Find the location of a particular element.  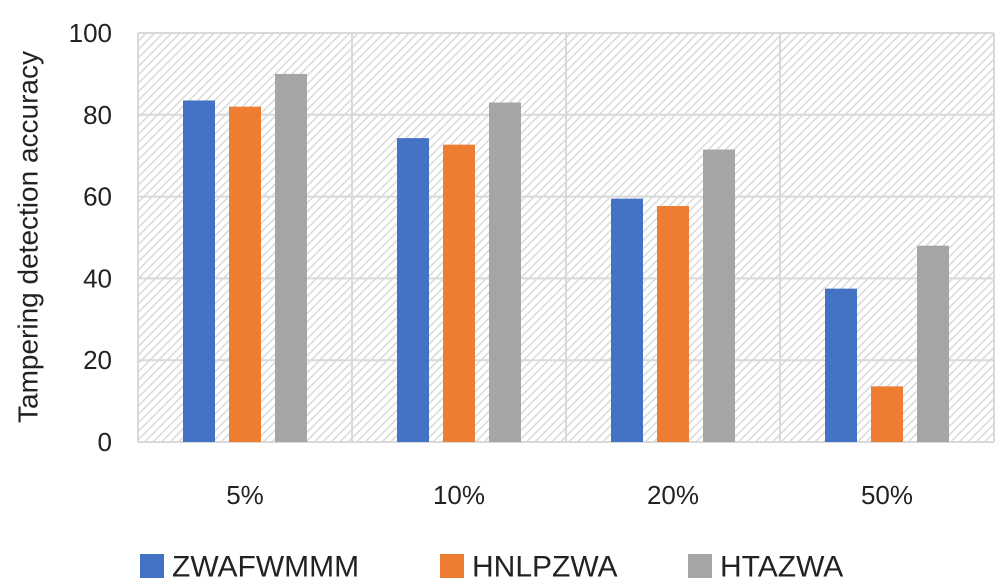

x-category-label: 10% is located at coordinates (459, 495).